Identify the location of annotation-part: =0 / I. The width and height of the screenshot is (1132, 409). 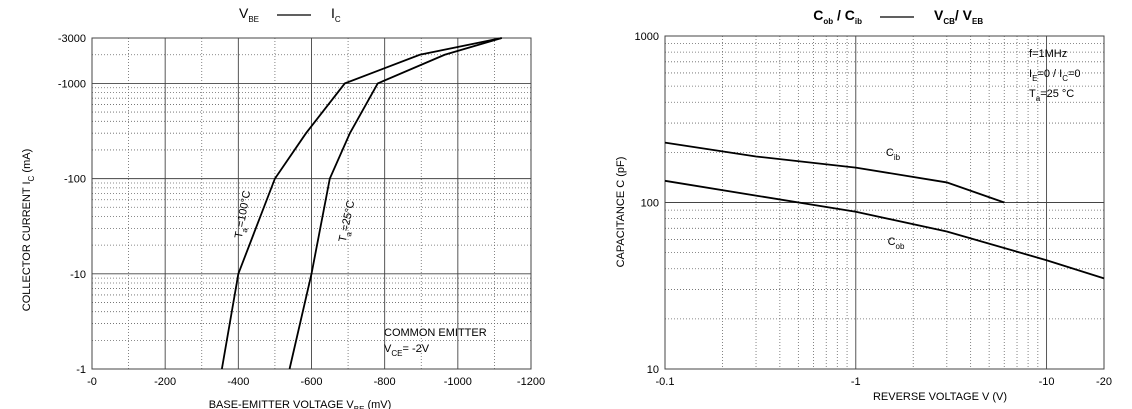
(1049, 74).